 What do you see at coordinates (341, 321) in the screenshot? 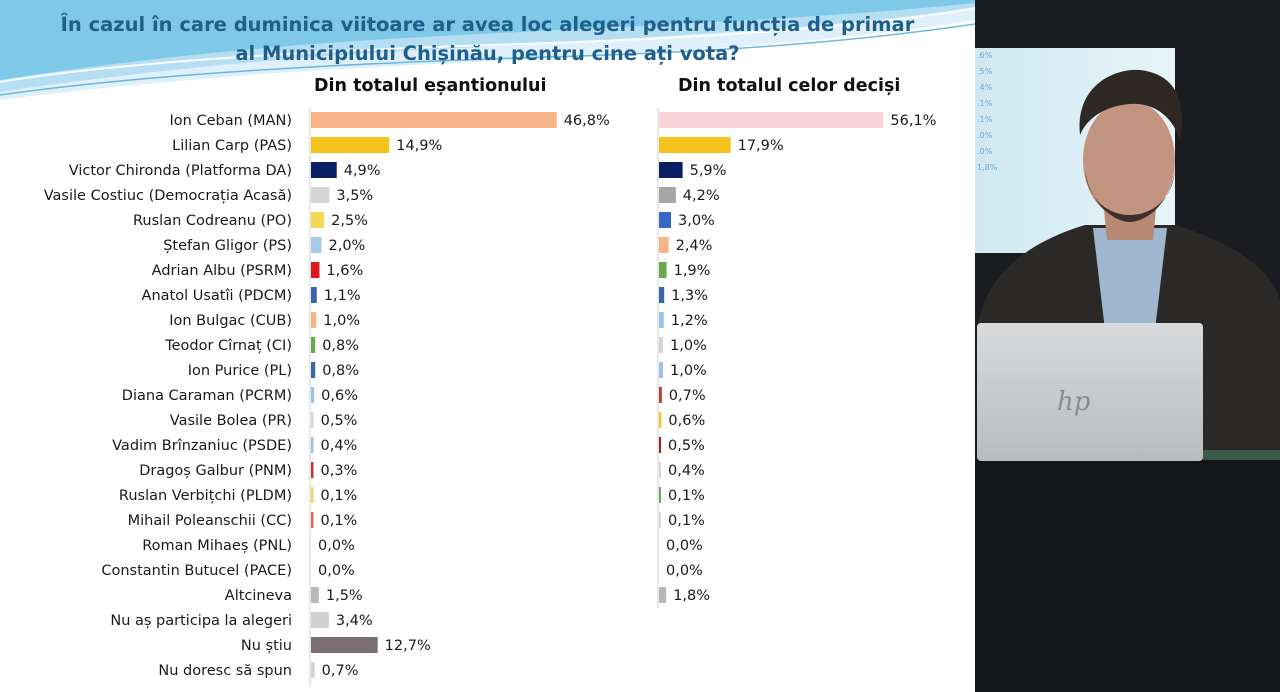
I see `left-value-label: 1,0%` at bounding box center [341, 321].